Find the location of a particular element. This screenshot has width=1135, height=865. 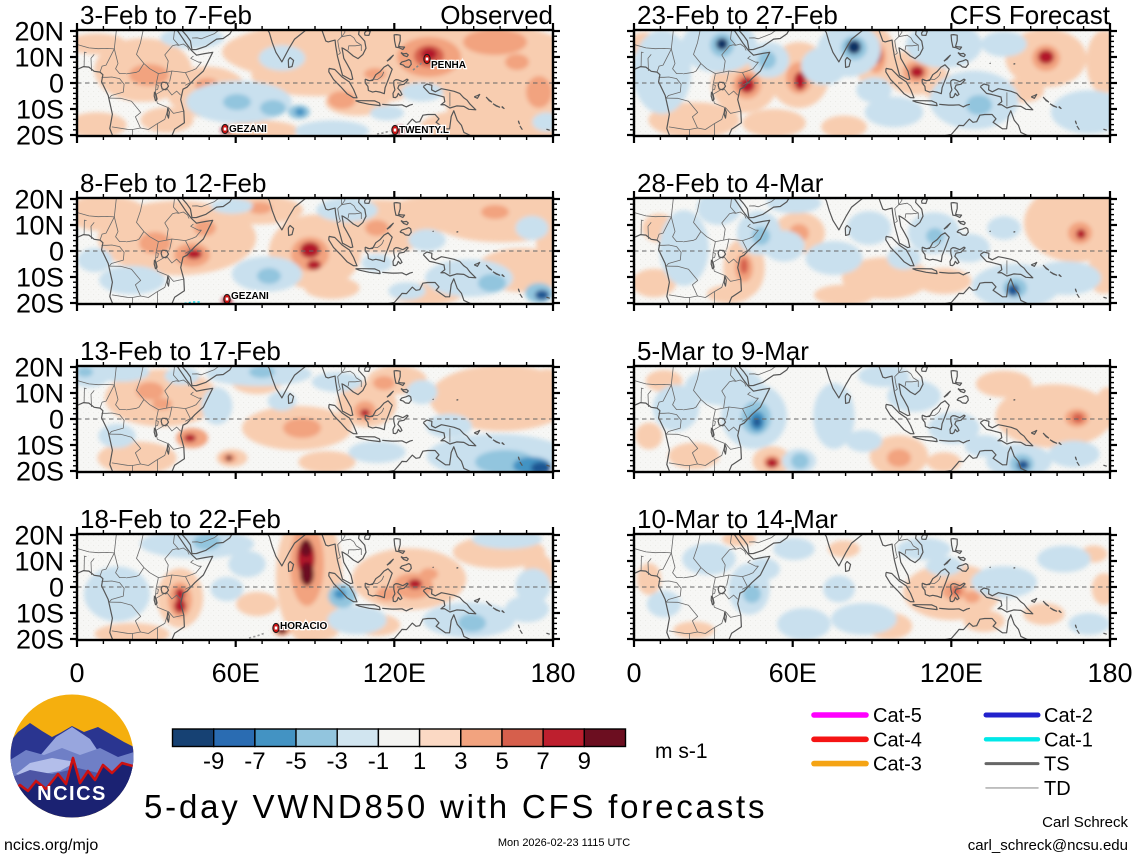

svg-text: 10-Mar to 14-Mar is located at coordinates (737, 519).